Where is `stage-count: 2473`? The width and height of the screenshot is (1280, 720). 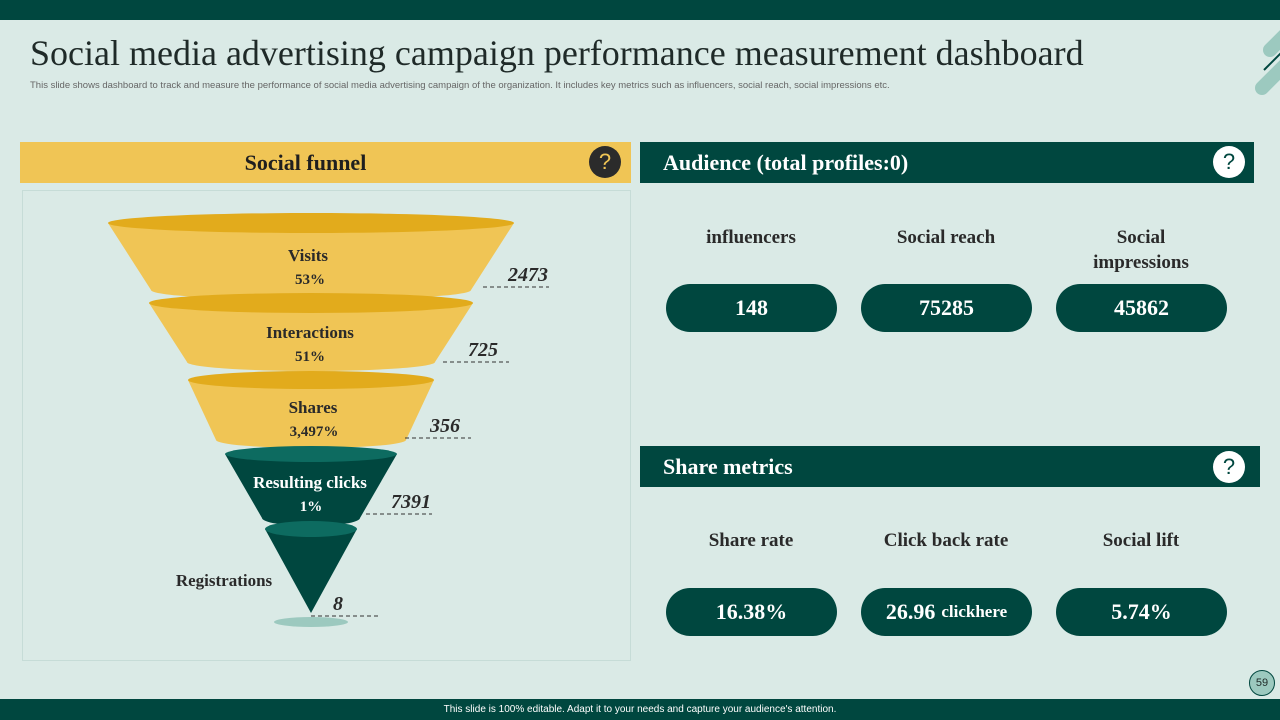
stage-count: 2473 is located at coordinates (527, 275).